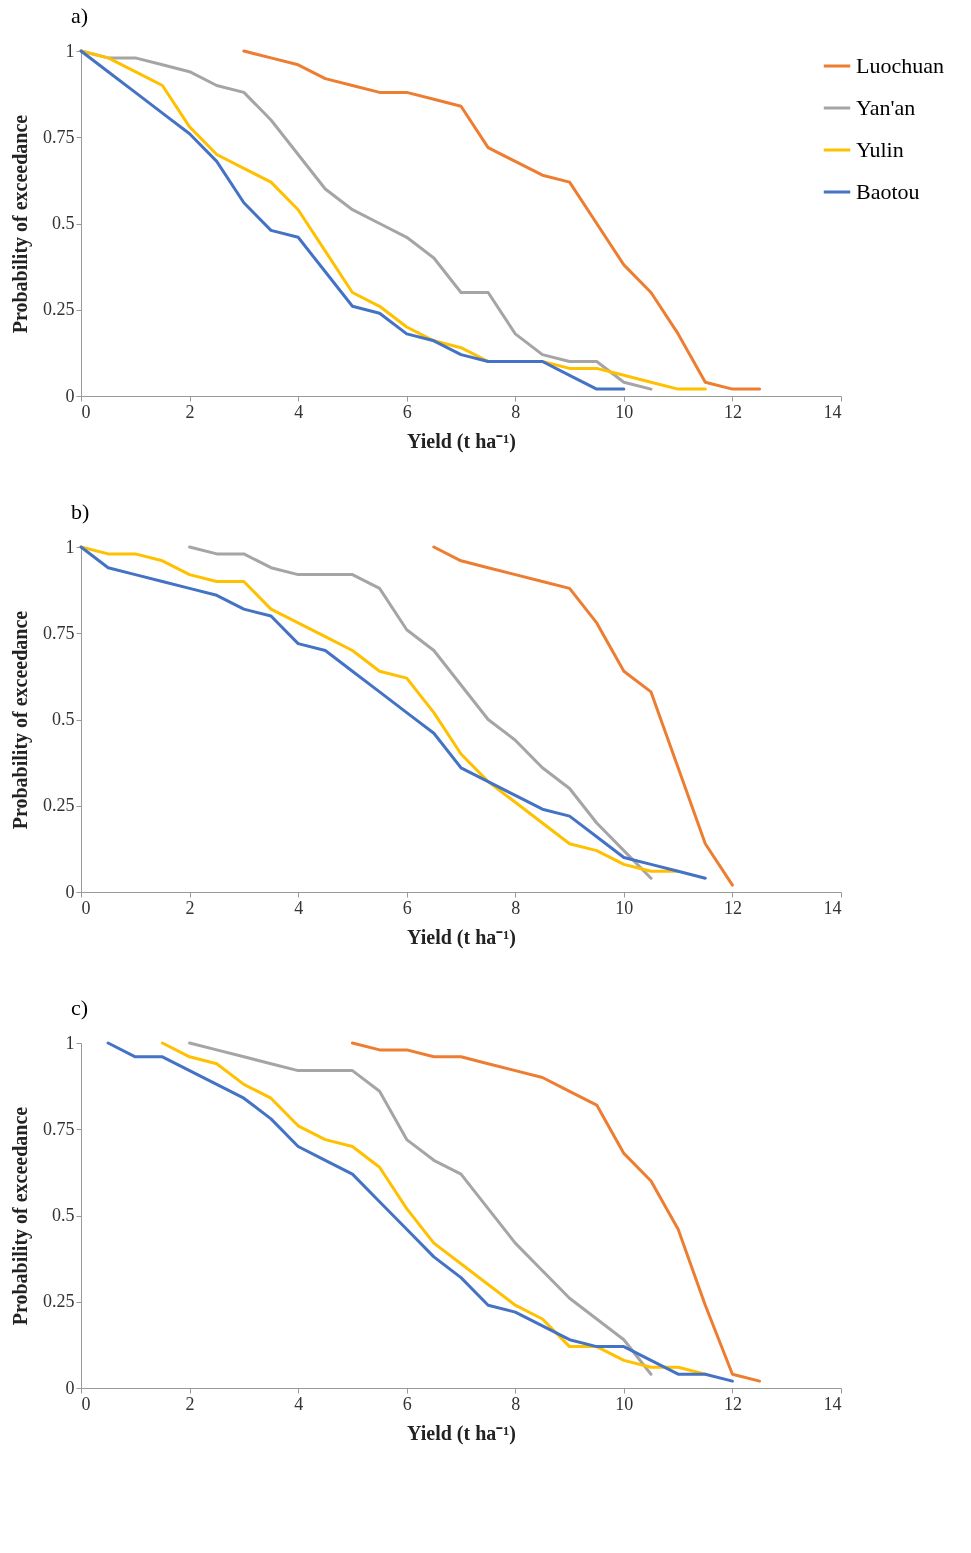 The width and height of the screenshot is (971, 1553). I want to click on legend-label: Yan'an, so click(886, 107).